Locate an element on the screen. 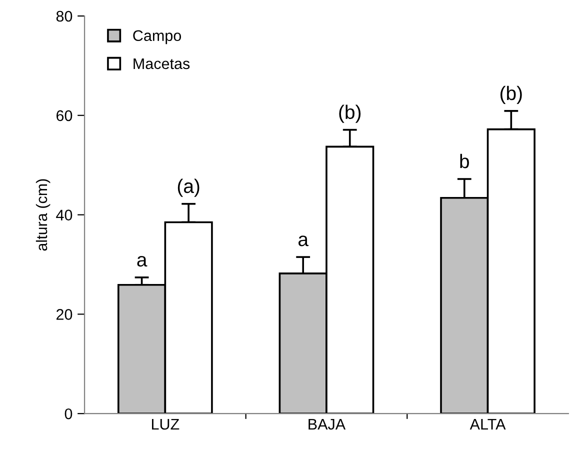 The height and width of the screenshot is (457, 583). y-tick-label: 80 is located at coordinates (64, 16).